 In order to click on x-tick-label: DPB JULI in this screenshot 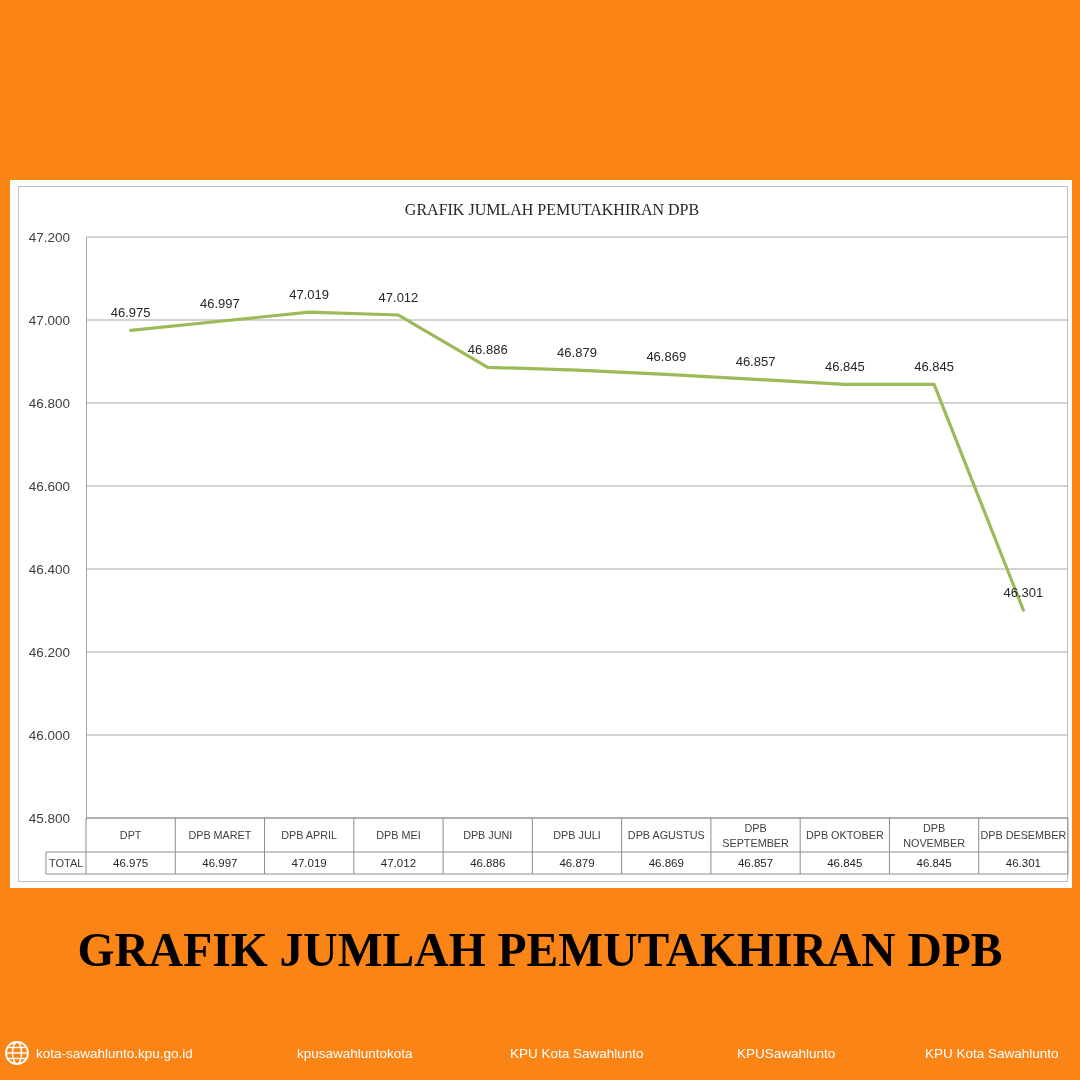, I will do `click(577, 835)`.